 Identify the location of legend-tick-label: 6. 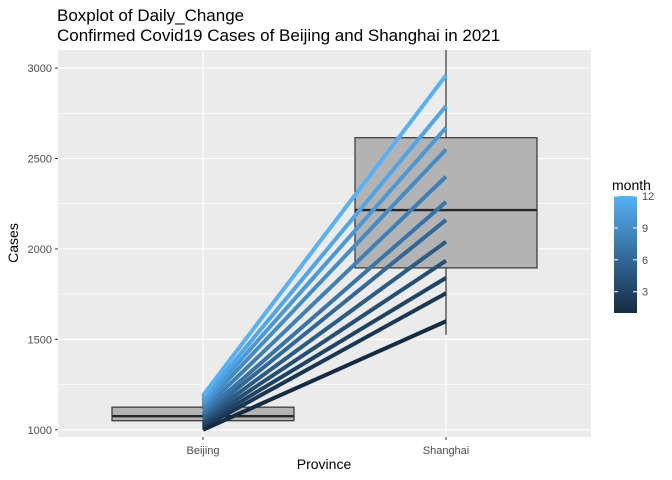
(645, 261).